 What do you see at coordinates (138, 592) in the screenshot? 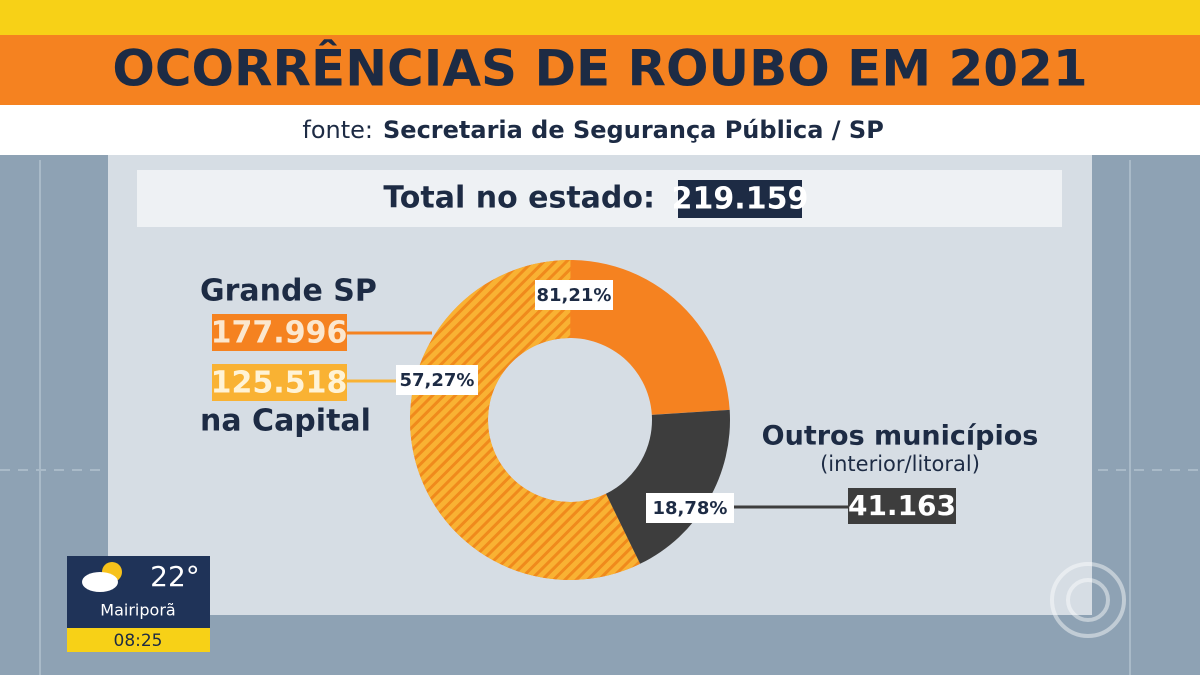
I see `weather-box` at bounding box center [138, 592].